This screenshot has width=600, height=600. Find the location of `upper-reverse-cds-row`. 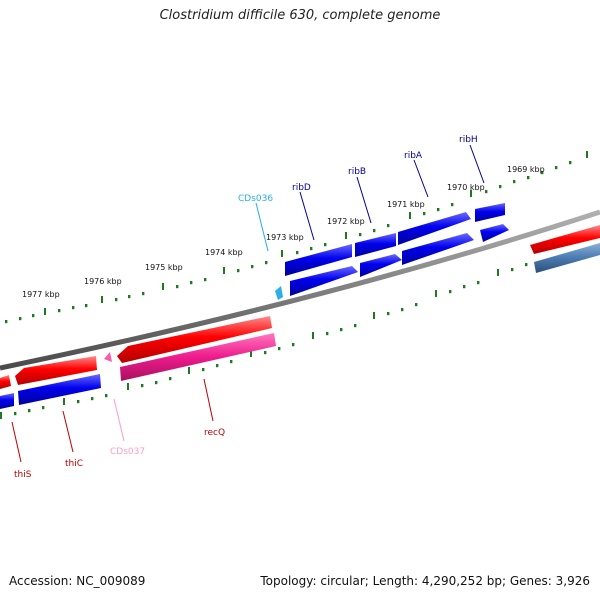

upper-reverse-cds-row is located at coordinates (395, 239).